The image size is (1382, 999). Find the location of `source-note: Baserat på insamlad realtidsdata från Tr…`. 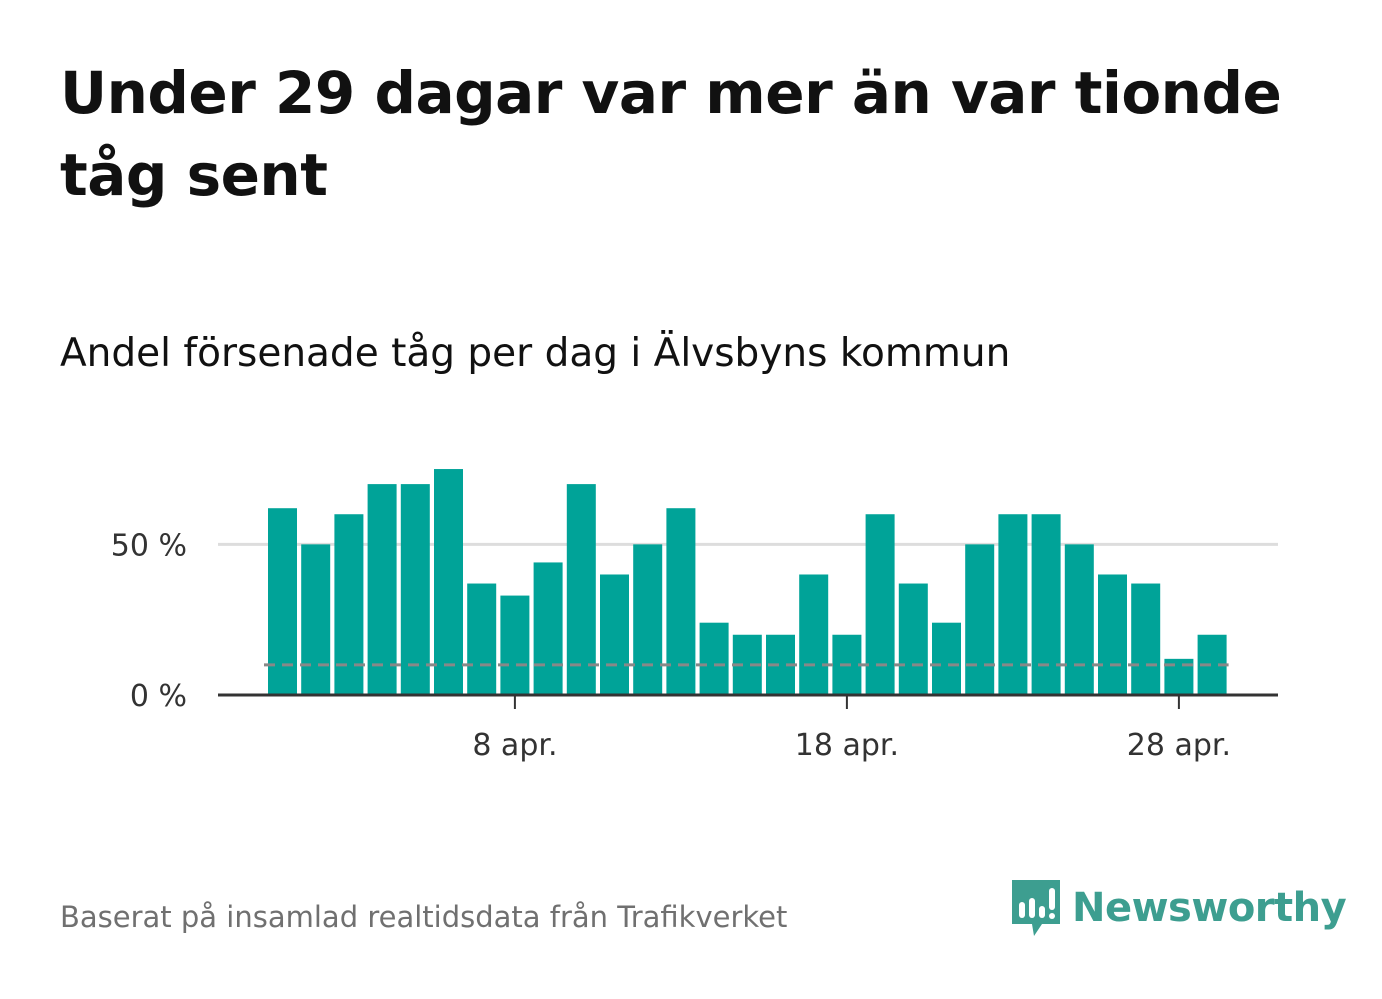

source-note: Baserat på insamlad realtidsdata från Tr… is located at coordinates (424, 917).